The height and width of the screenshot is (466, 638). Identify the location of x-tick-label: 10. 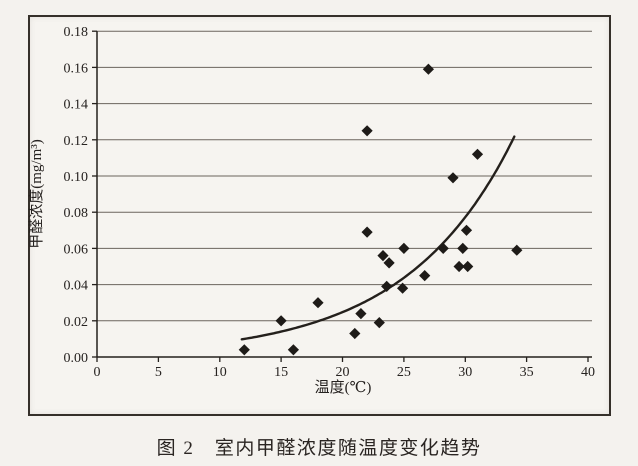
(220, 372).